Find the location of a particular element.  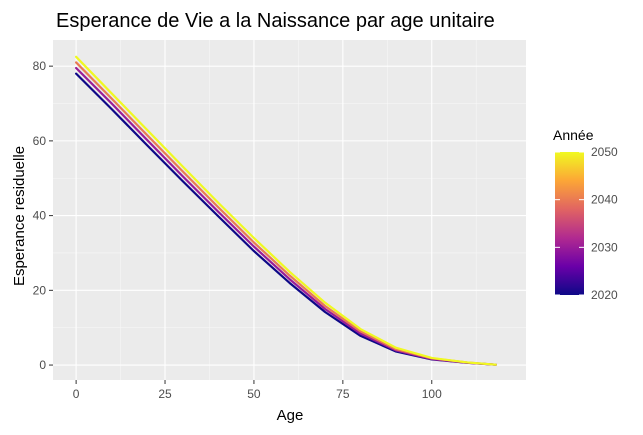

colorbar-tick-label: 2030 is located at coordinates (604, 247).